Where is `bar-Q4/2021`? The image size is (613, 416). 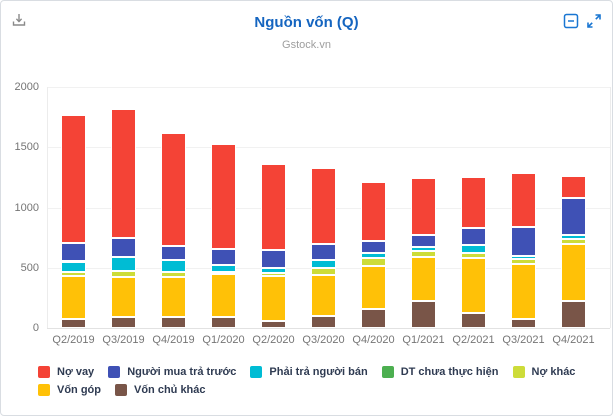
bar-Q4/2021 is located at coordinates (573, 207).